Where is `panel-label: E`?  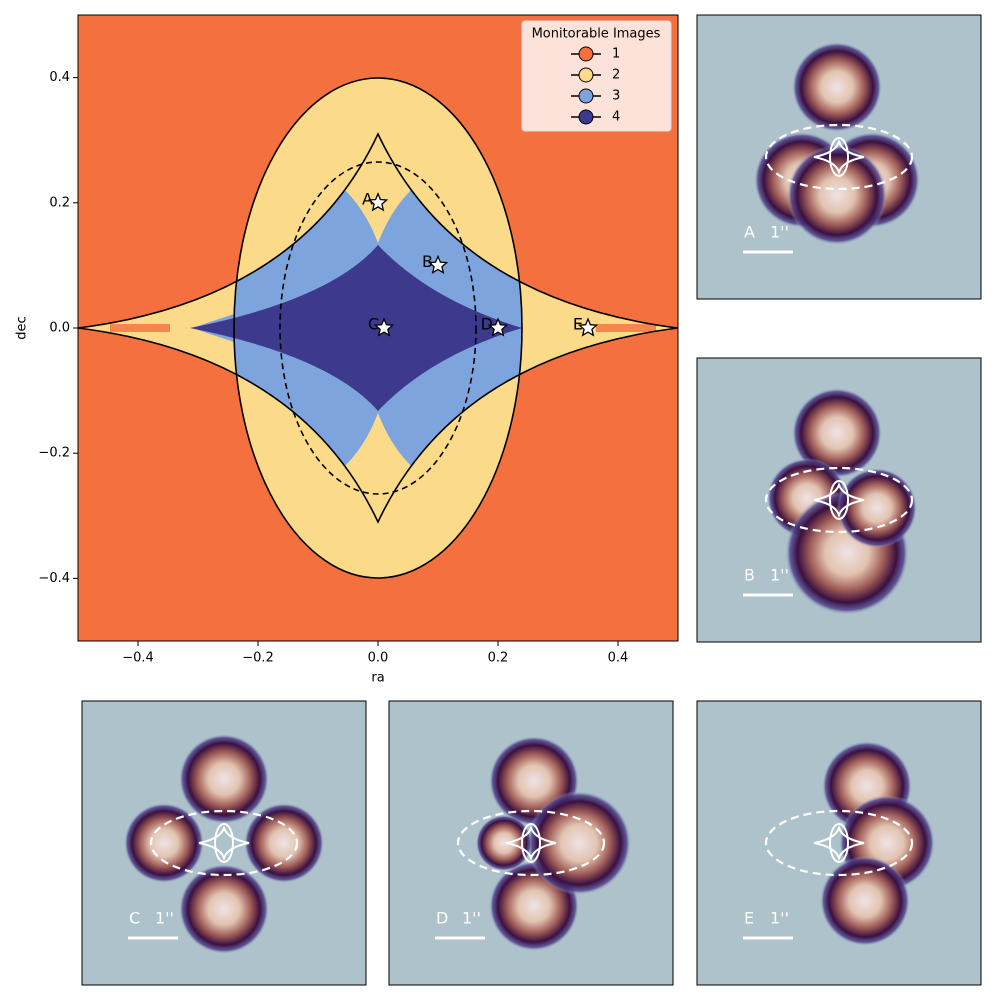 panel-label: E is located at coordinates (749, 918).